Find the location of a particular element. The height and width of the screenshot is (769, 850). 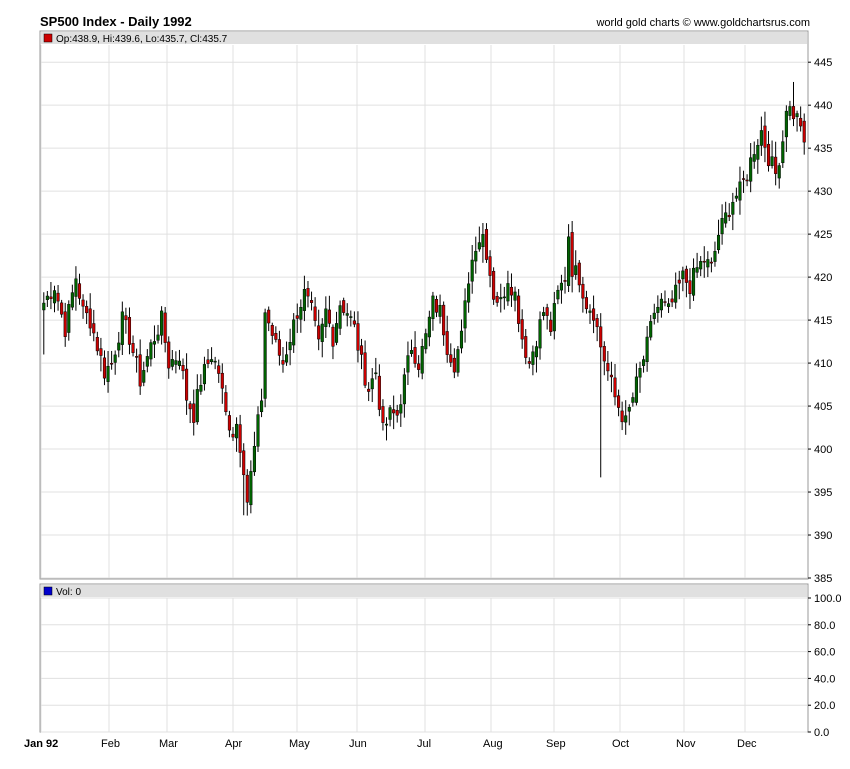

volume-tick-label: 80.0 is located at coordinates (824, 626).